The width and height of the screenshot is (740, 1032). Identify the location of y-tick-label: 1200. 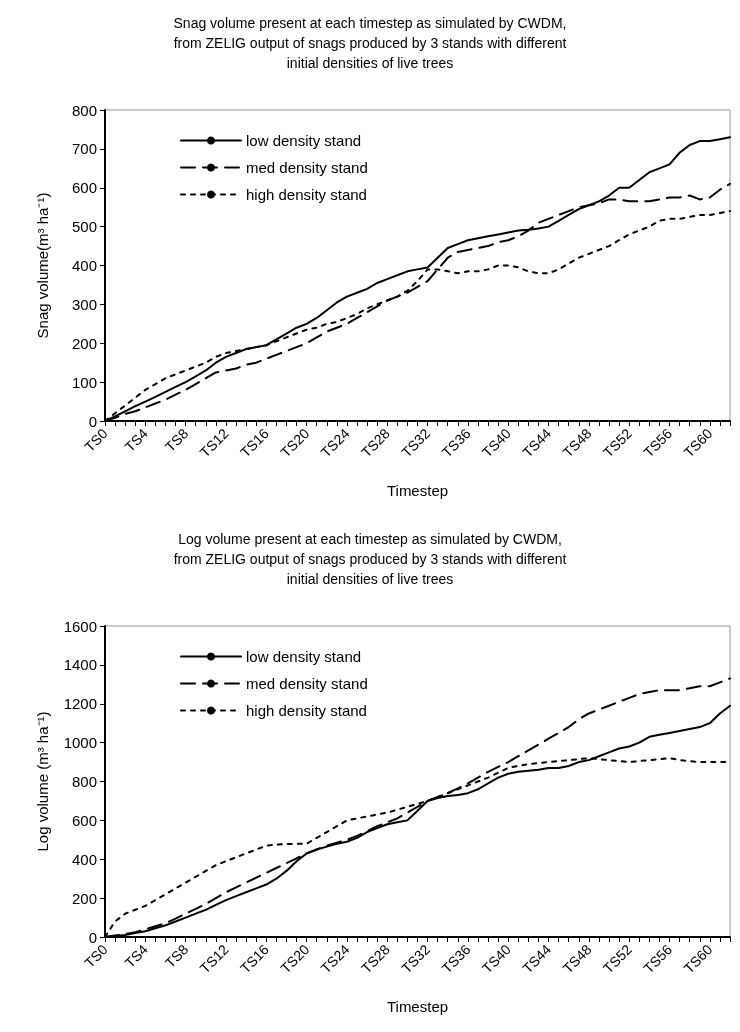
(80, 704).